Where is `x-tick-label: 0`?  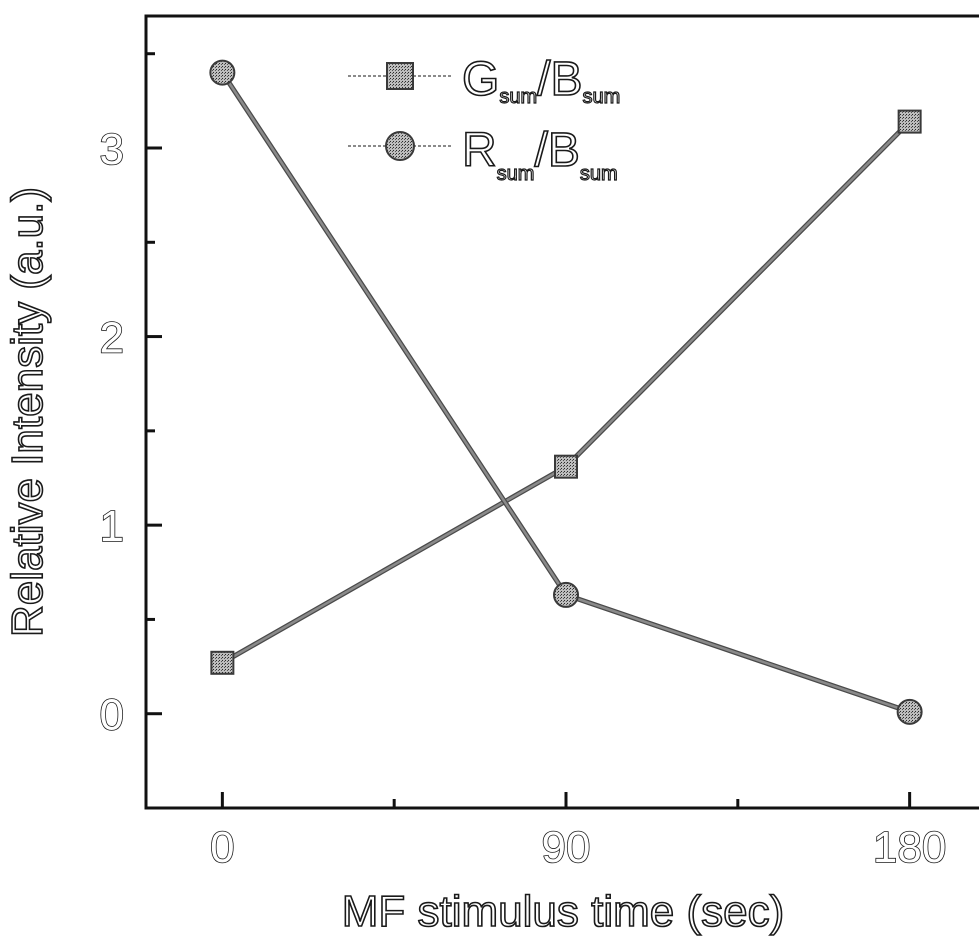 x-tick-label: 0 is located at coordinates (222, 847).